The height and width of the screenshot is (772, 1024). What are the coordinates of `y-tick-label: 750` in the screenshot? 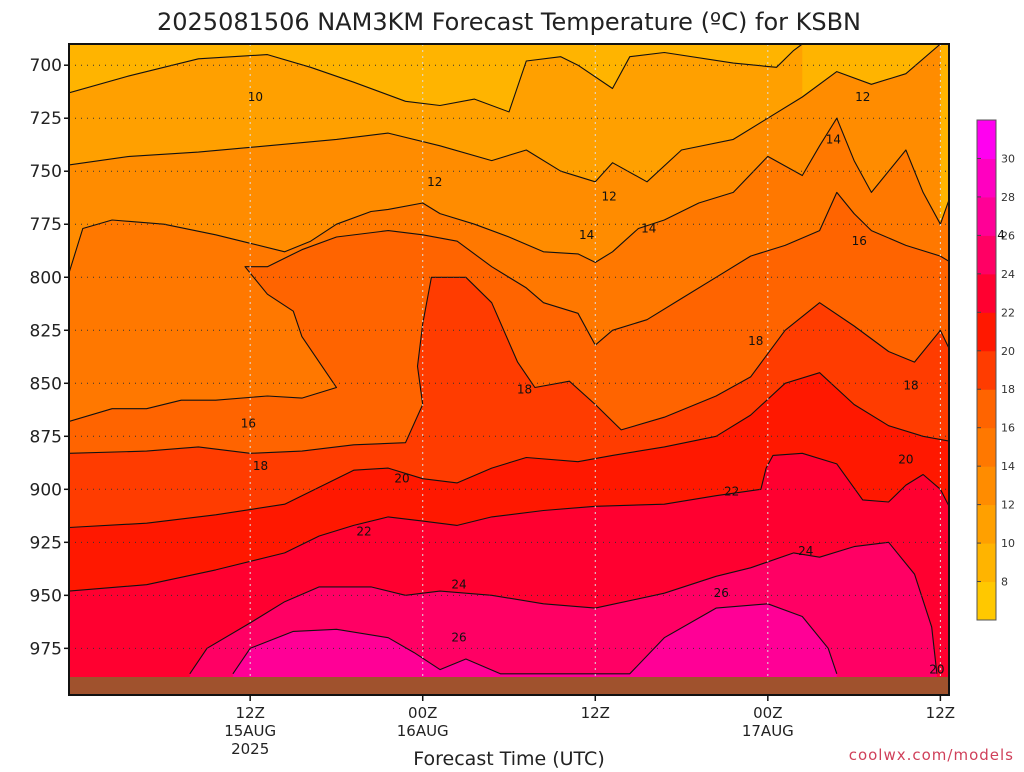 It's located at (46, 172).